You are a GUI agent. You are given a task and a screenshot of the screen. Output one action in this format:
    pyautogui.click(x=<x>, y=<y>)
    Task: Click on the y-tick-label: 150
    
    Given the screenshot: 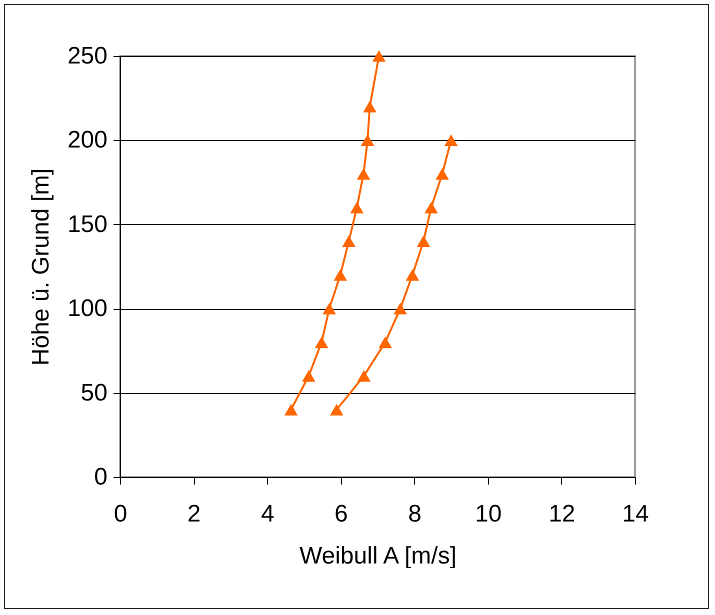 What is the action you would take?
    pyautogui.click(x=87, y=224)
    